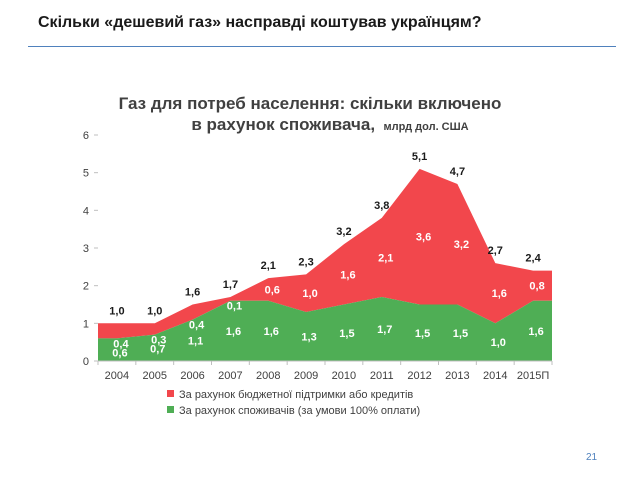 This screenshot has height=479, width=638. Describe the element at coordinates (419, 376) in the screenshot. I see `x-tick-label: 2012` at that location.